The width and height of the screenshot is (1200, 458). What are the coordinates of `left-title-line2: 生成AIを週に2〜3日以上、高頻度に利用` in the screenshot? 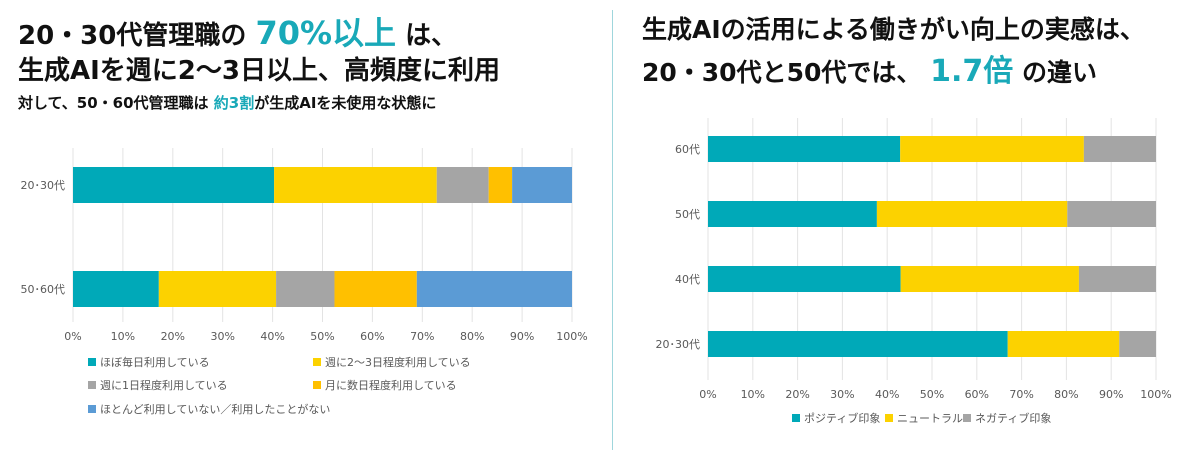 It's located at (259, 71).